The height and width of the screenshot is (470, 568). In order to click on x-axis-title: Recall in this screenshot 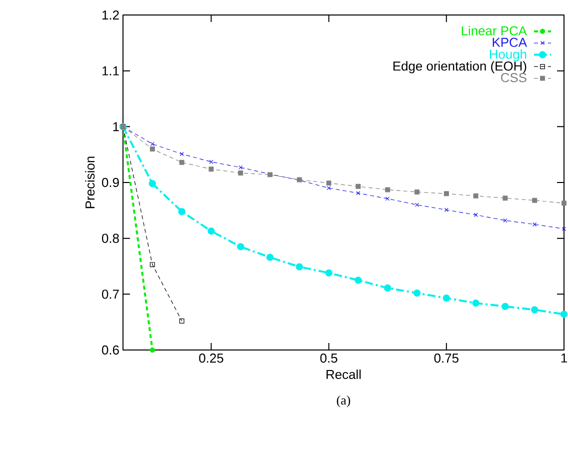, I will do `click(343, 375)`.